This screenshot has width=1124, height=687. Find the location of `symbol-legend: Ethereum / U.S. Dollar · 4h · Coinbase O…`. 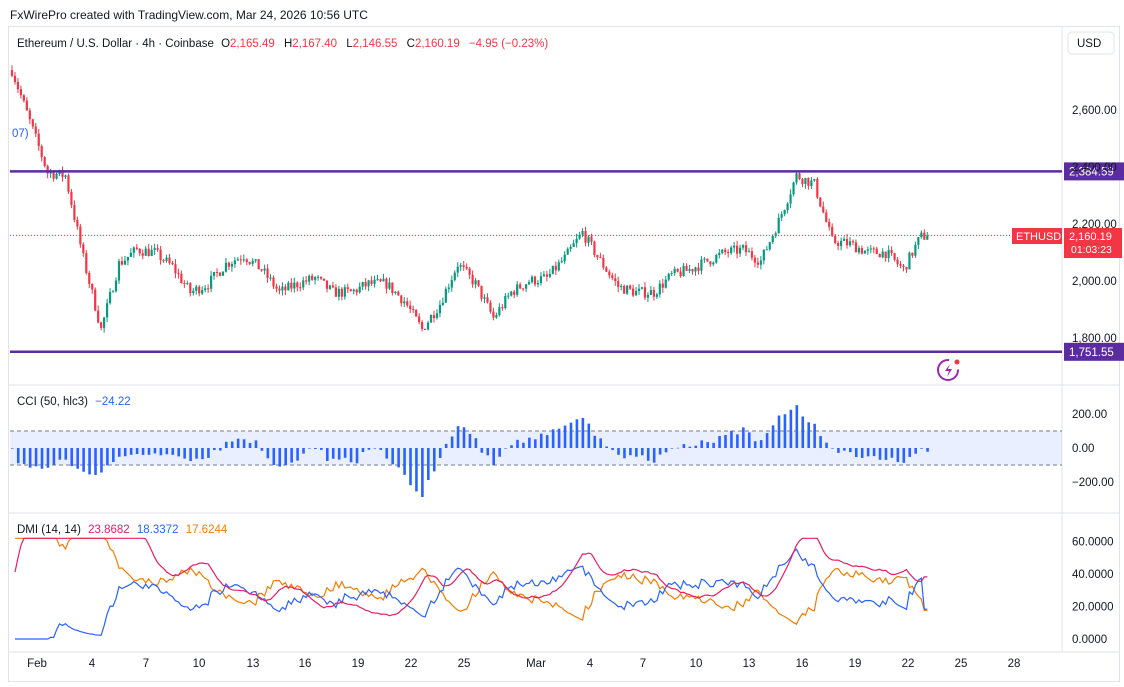

symbol-legend: Ethereum / U.S. Dollar · 4h · Coinbase O… is located at coordinates (282, 44).